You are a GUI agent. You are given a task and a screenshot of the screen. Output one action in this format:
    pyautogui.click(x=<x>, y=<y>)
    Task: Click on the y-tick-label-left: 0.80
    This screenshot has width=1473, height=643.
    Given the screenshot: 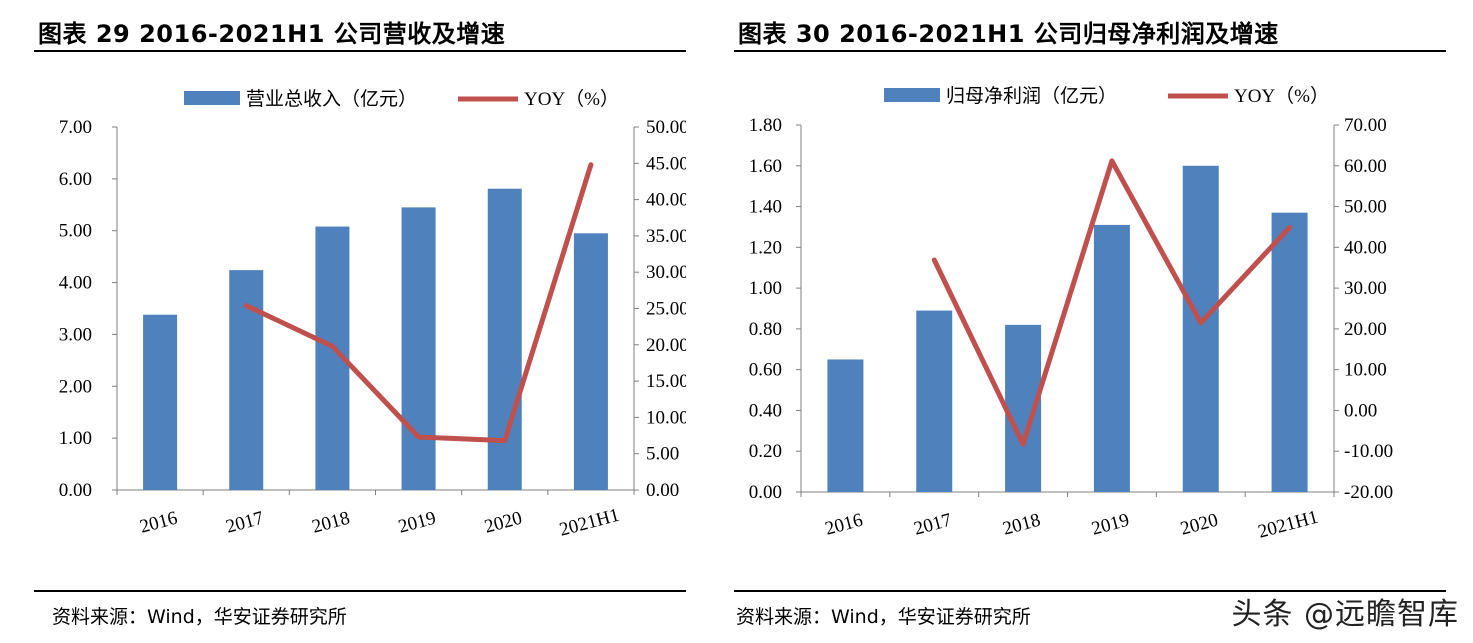 What is the action you would take?
    pyautogui.click(x=765, y=329)
    